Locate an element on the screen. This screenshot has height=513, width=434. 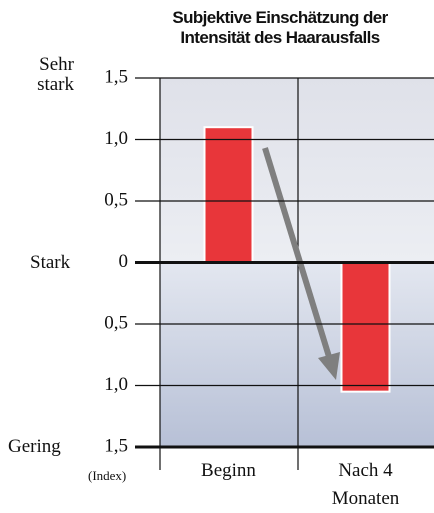
x-tick-label: Beginn is located at coordinates (228, 470).